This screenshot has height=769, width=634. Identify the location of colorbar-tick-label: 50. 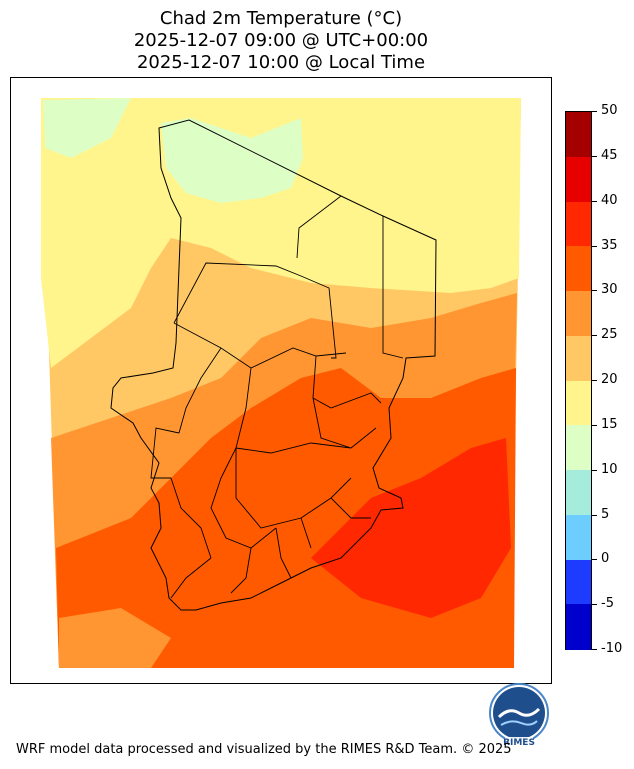
(609, 110).